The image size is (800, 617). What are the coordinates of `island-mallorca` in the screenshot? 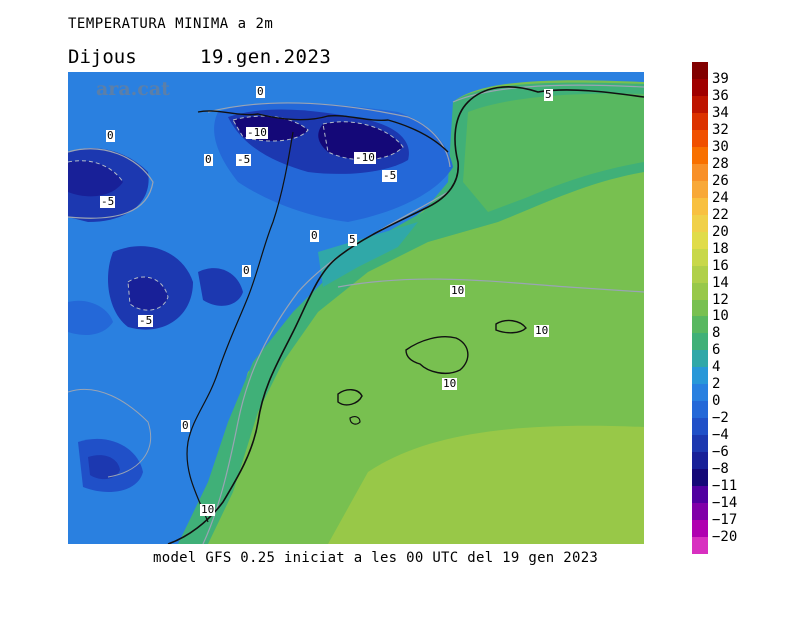 It's located at (437, 355).